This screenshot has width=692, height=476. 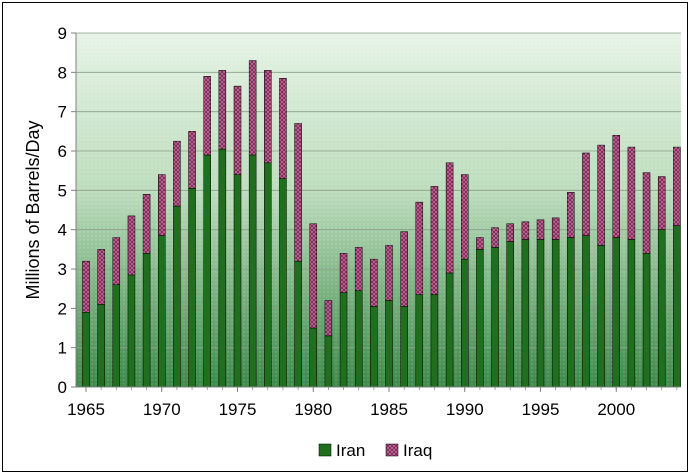 What do you see at coordinates (525, 230) in the screenshot?
I see `bar-iraq-1994` at bounding box center [525, 230].